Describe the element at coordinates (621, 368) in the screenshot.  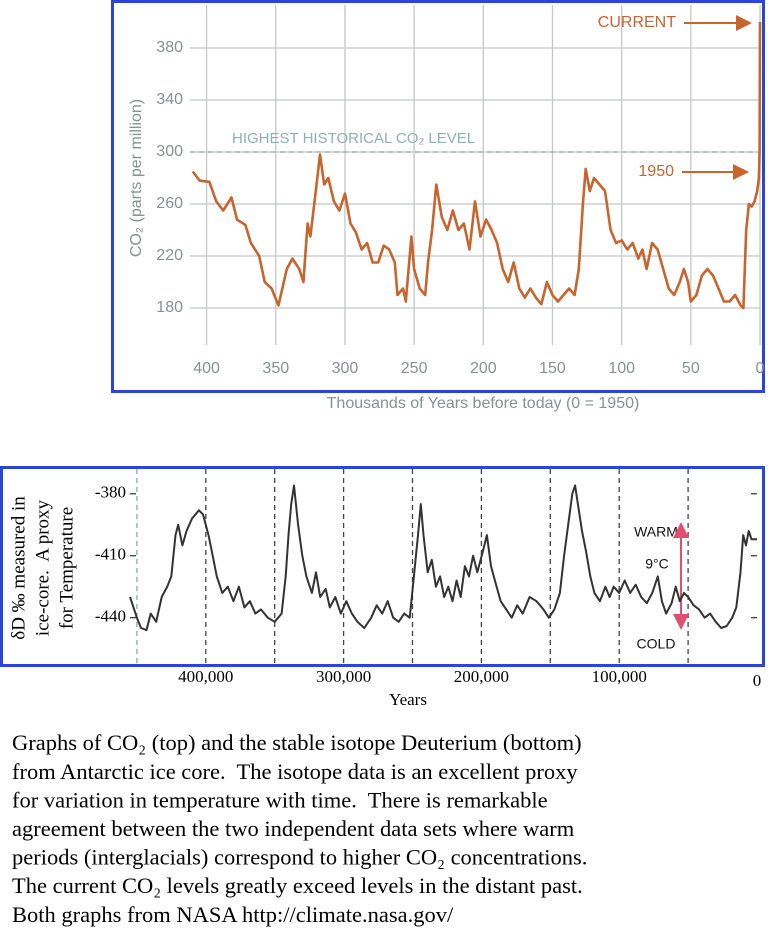
I see `x-tick-label: 100` at that location.